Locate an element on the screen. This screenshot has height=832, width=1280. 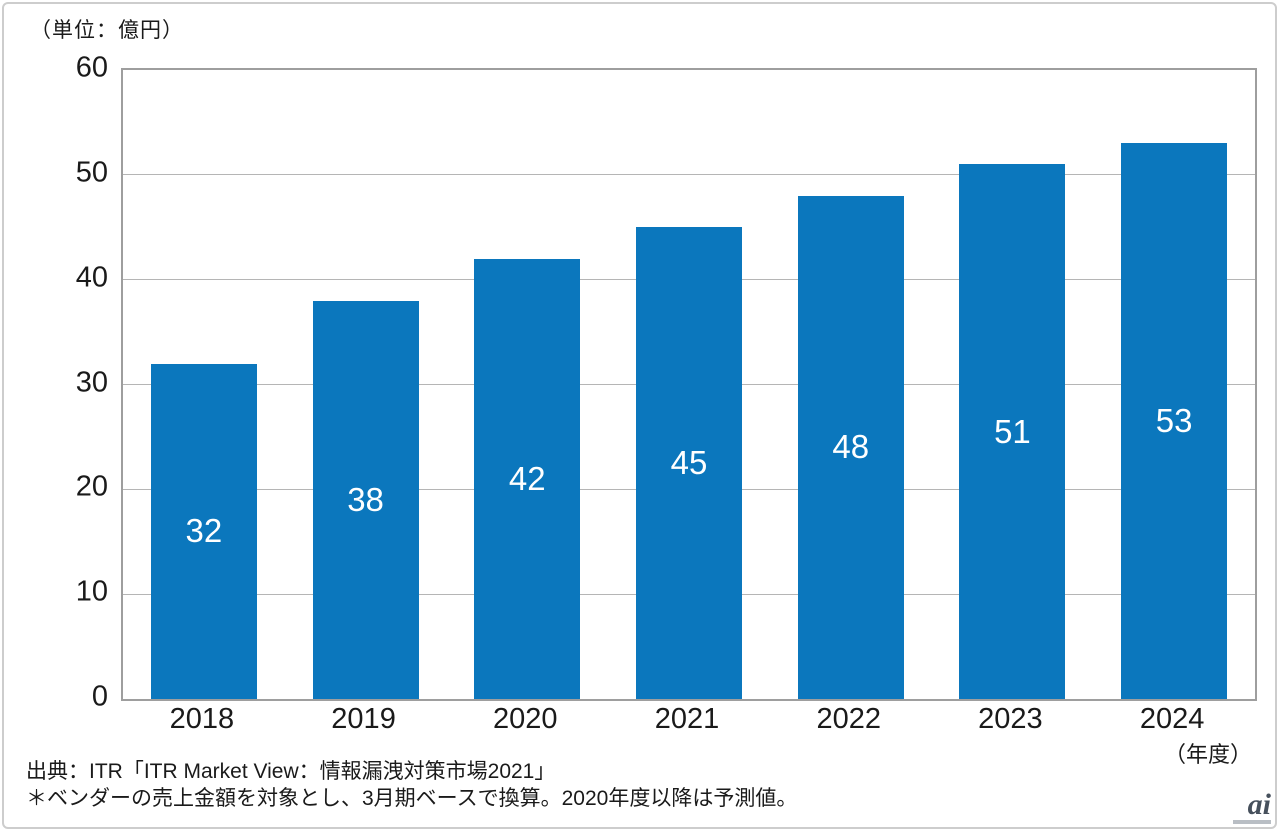
watermark-subtext-bar is located at coordinates (1252, 822).